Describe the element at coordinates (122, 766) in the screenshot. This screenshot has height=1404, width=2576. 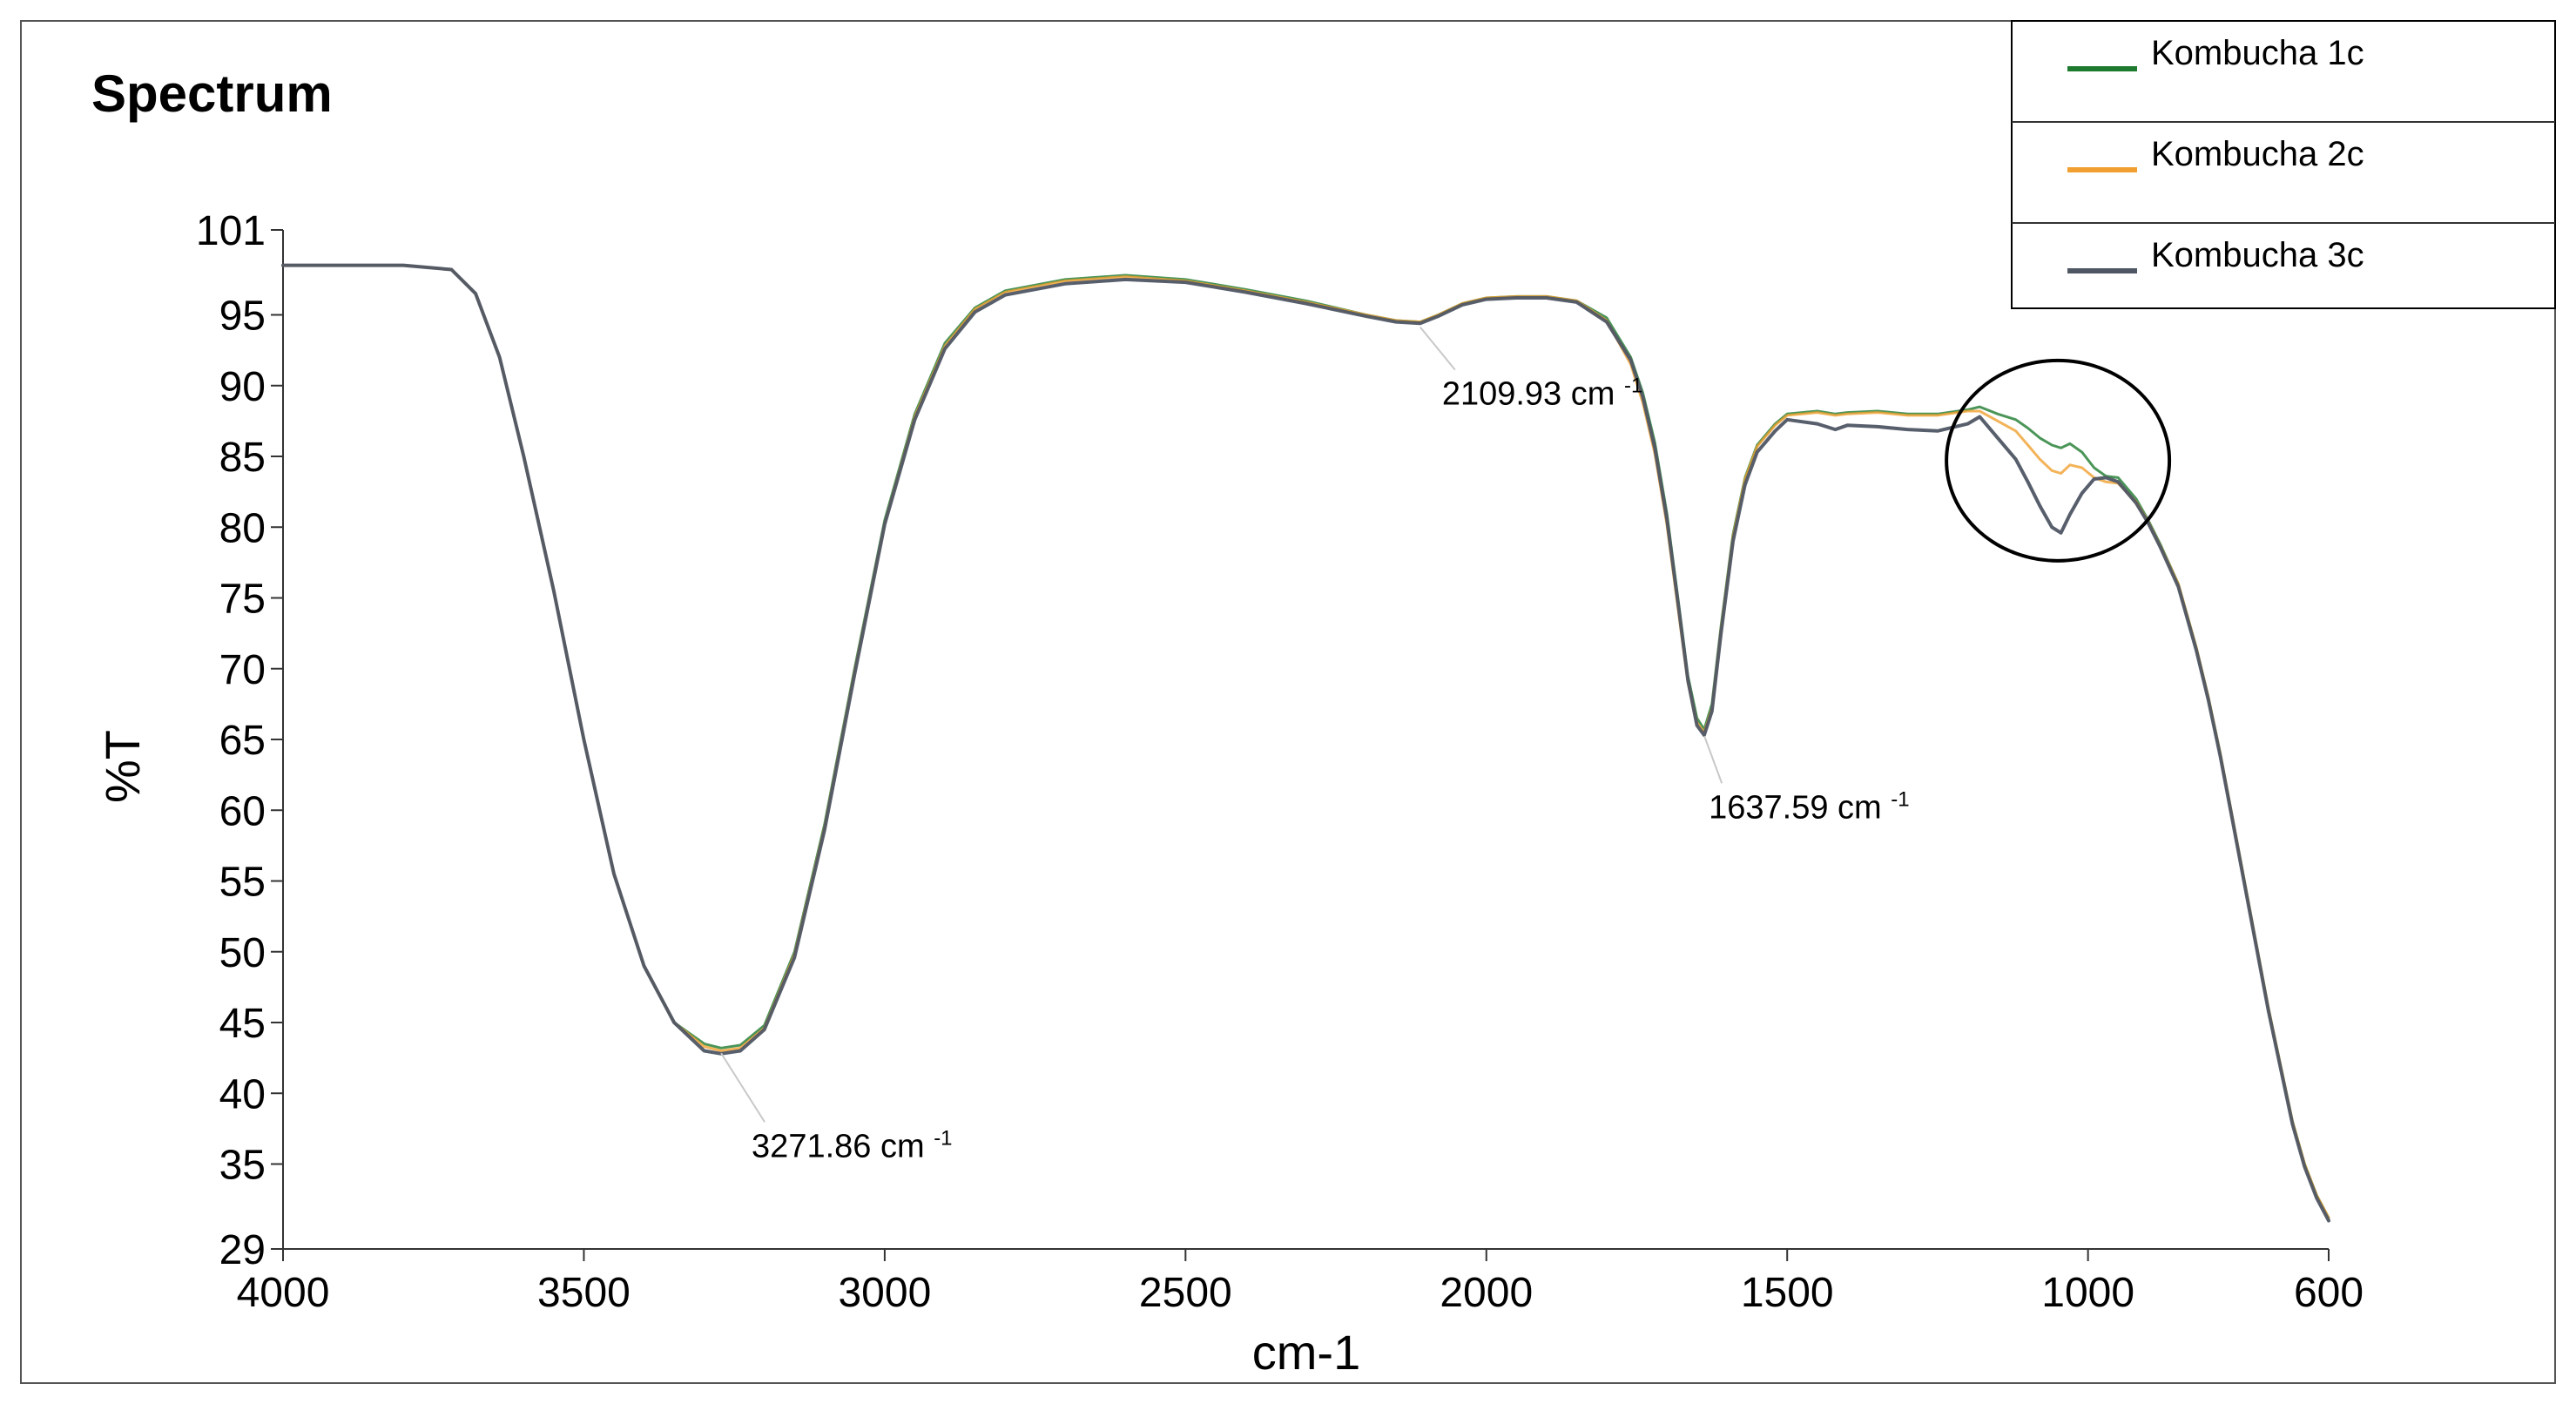
I see `y-axis-title: %T` at that location.